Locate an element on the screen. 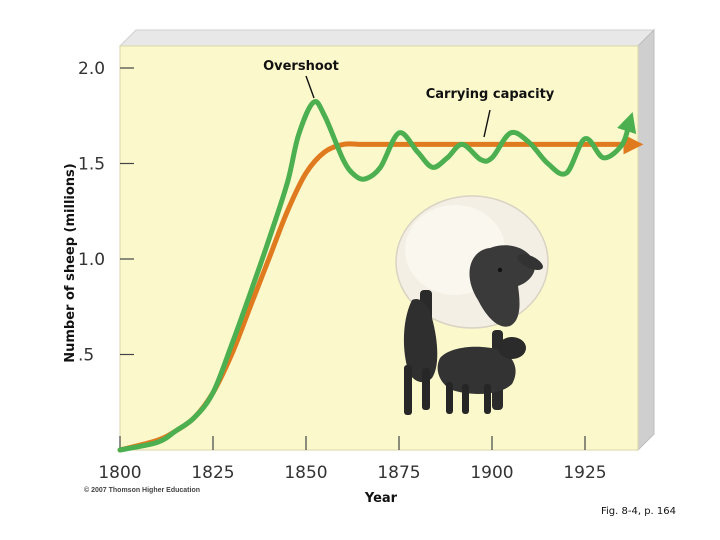 This screenshot has width=720, height=540. copyright-credit: © 2007 Thomson Higher Education is located at coordinates (142, 490).